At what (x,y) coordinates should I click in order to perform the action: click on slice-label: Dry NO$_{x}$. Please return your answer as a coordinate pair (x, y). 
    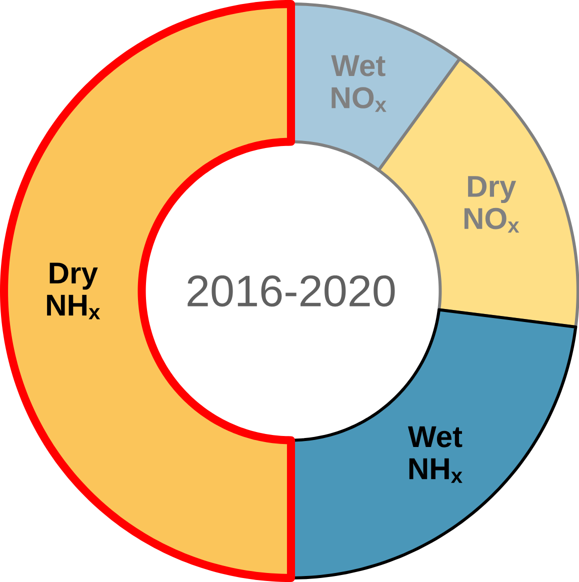
    Looking at the image, I should click on (491, 204).